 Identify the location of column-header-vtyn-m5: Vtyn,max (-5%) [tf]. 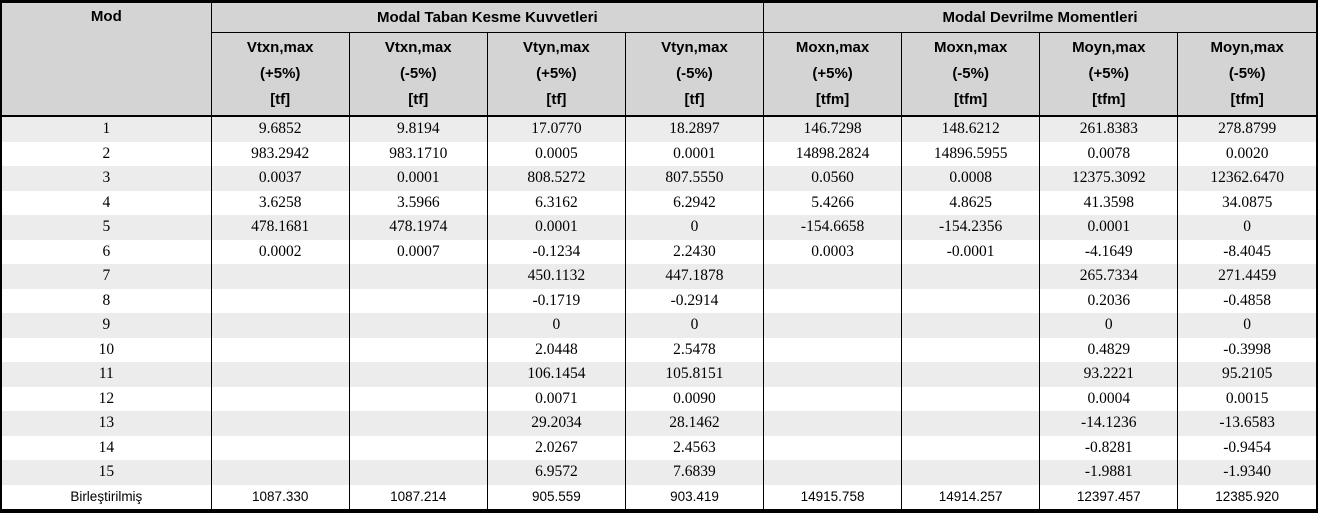
(694, 74).